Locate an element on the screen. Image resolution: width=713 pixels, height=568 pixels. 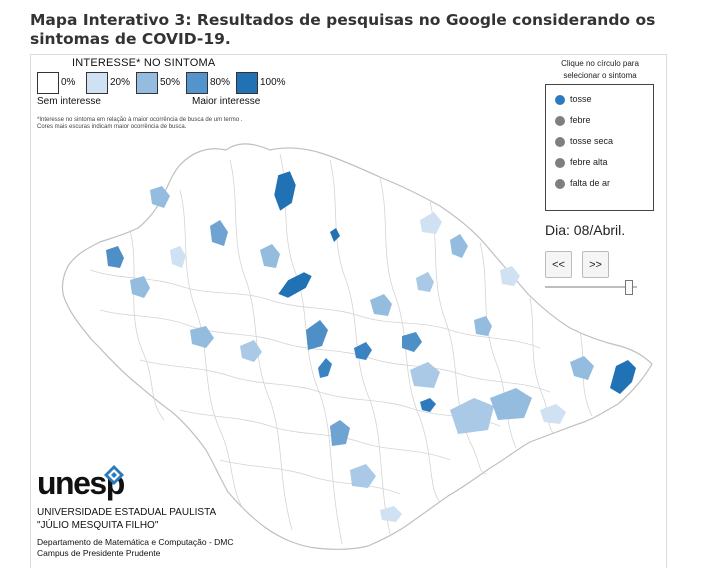
legend-label: 100% is located at coordinates (273, 82).